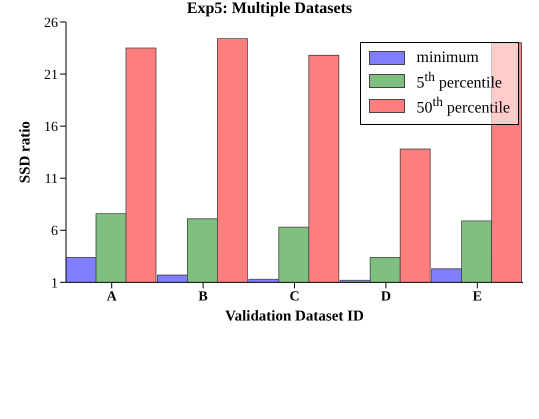  Describe the element at coordinates (54, 232) in the screenshot. I see `y-tick-label: 6` at that location.